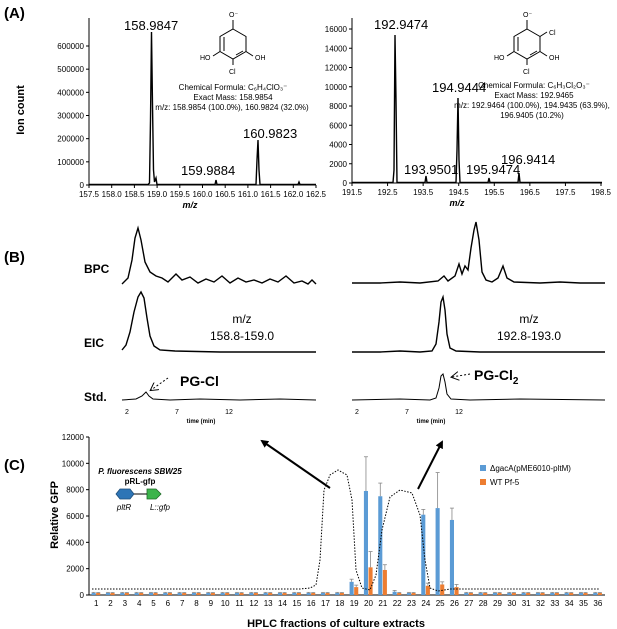  What do you see at coordinates (499, 58) in the screenshot?
I see `structure-right-ho: HO` at bounding box center [499, 58].